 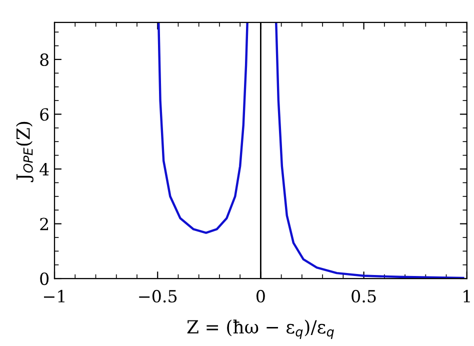 What do you see at coordinates (44, 279) in the screenshot?
I see `y-tick-label: 0` at bounding box center [44, 279].